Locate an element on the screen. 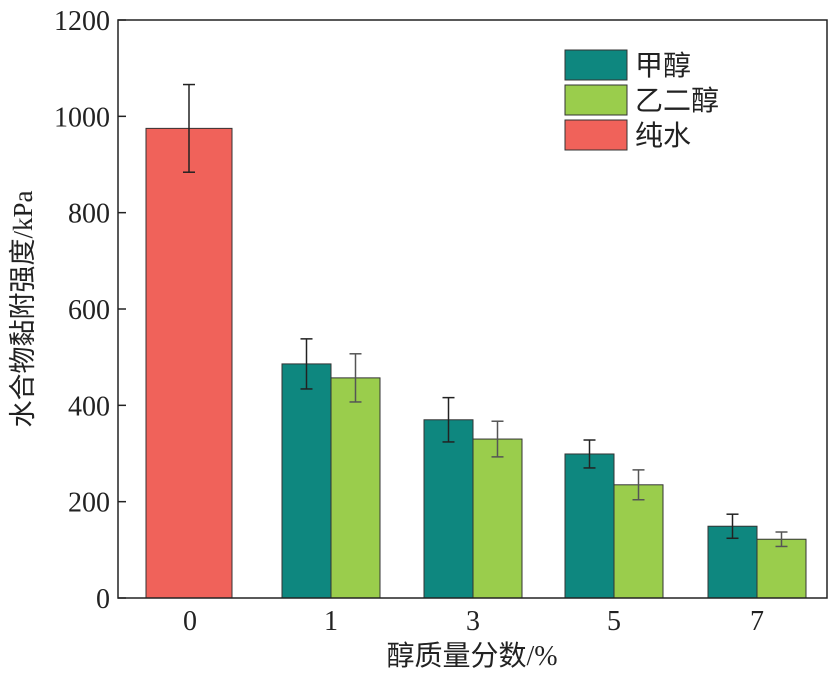 The image size is (837, 682). y-tick-label: 800 is located at coordinates (89, 214).